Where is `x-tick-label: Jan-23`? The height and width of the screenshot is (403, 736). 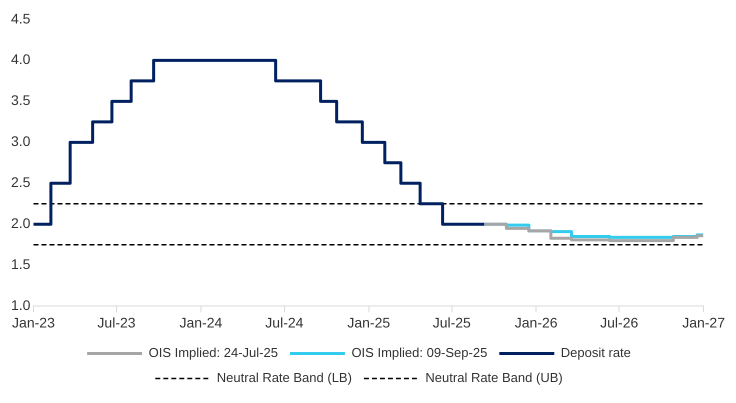 x-tick-label: Jan-23 is located at coordinates (34, 322).